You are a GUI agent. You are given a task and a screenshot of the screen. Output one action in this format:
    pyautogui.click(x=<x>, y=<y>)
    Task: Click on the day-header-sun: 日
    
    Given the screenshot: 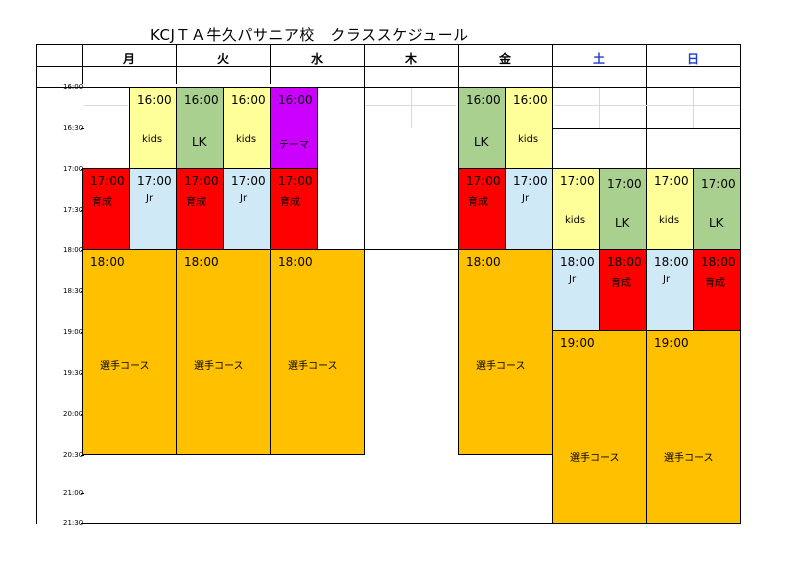 What is the action you would take?
    pyautogui.click(x=692, y=59)
    